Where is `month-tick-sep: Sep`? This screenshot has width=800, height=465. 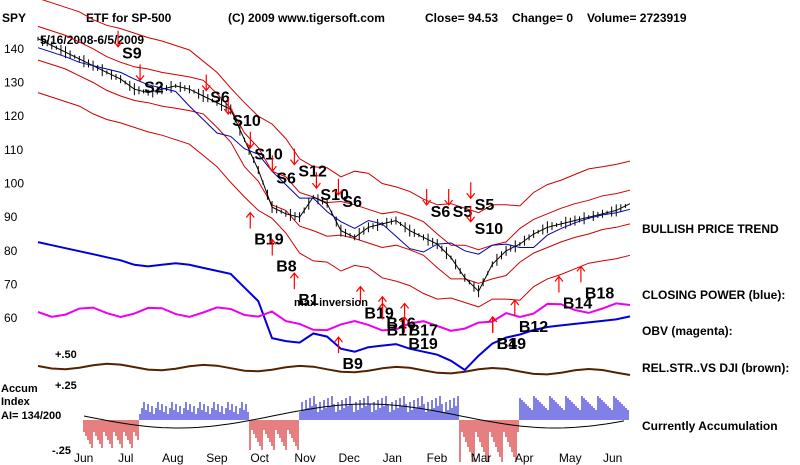
month-tick-sep: Sep is located at coordinates (217, 458).